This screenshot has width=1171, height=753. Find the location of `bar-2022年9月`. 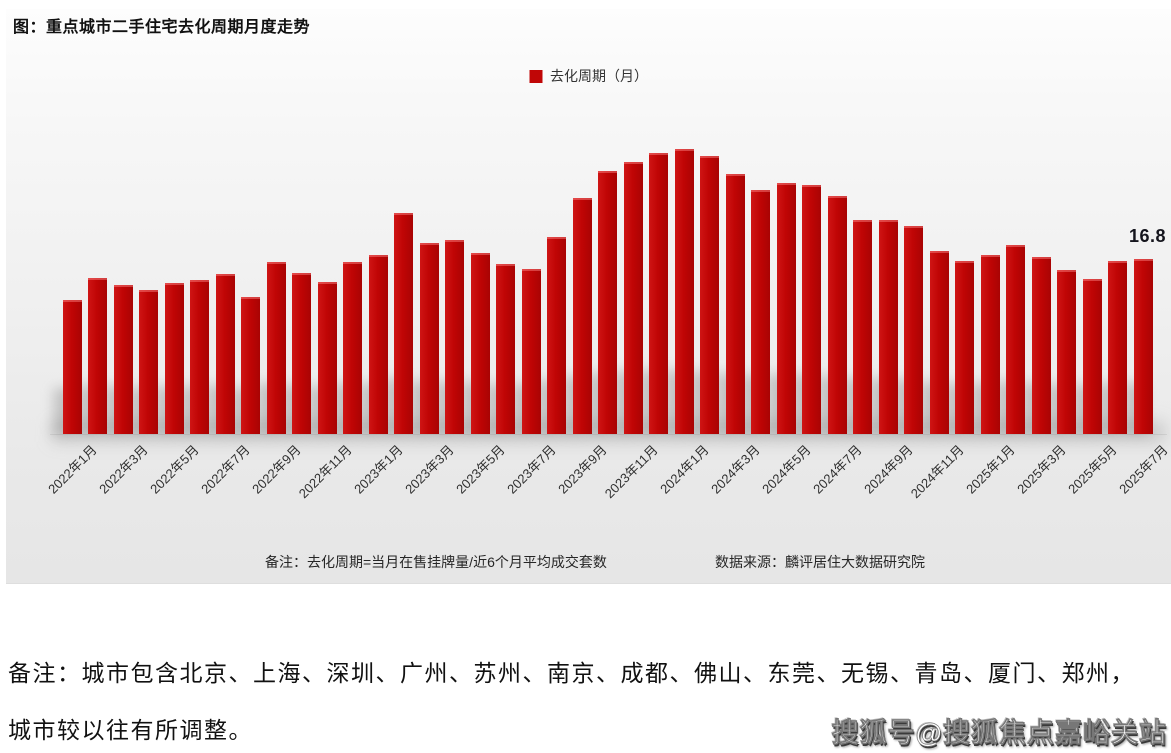

bar-2022年9月 is located at coordinates (276, 348).